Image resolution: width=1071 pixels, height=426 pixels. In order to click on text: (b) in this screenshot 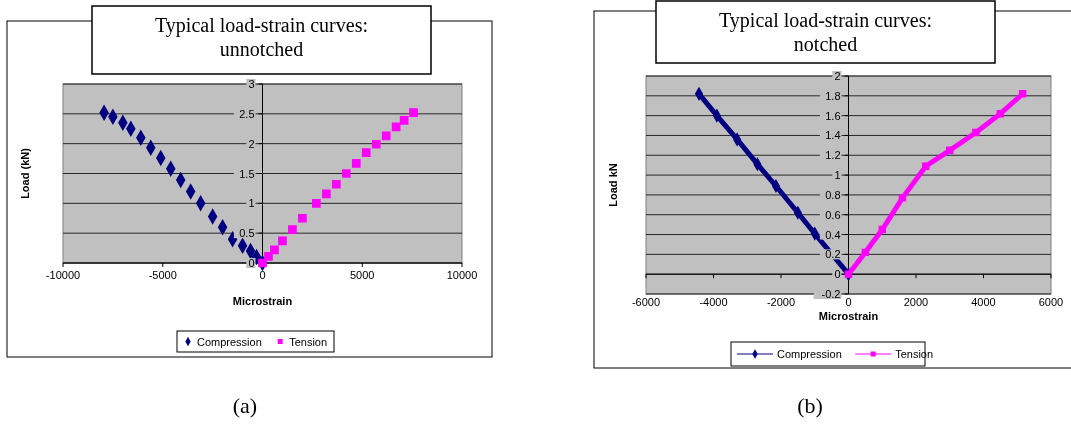, I will do `click(810, 405)`.